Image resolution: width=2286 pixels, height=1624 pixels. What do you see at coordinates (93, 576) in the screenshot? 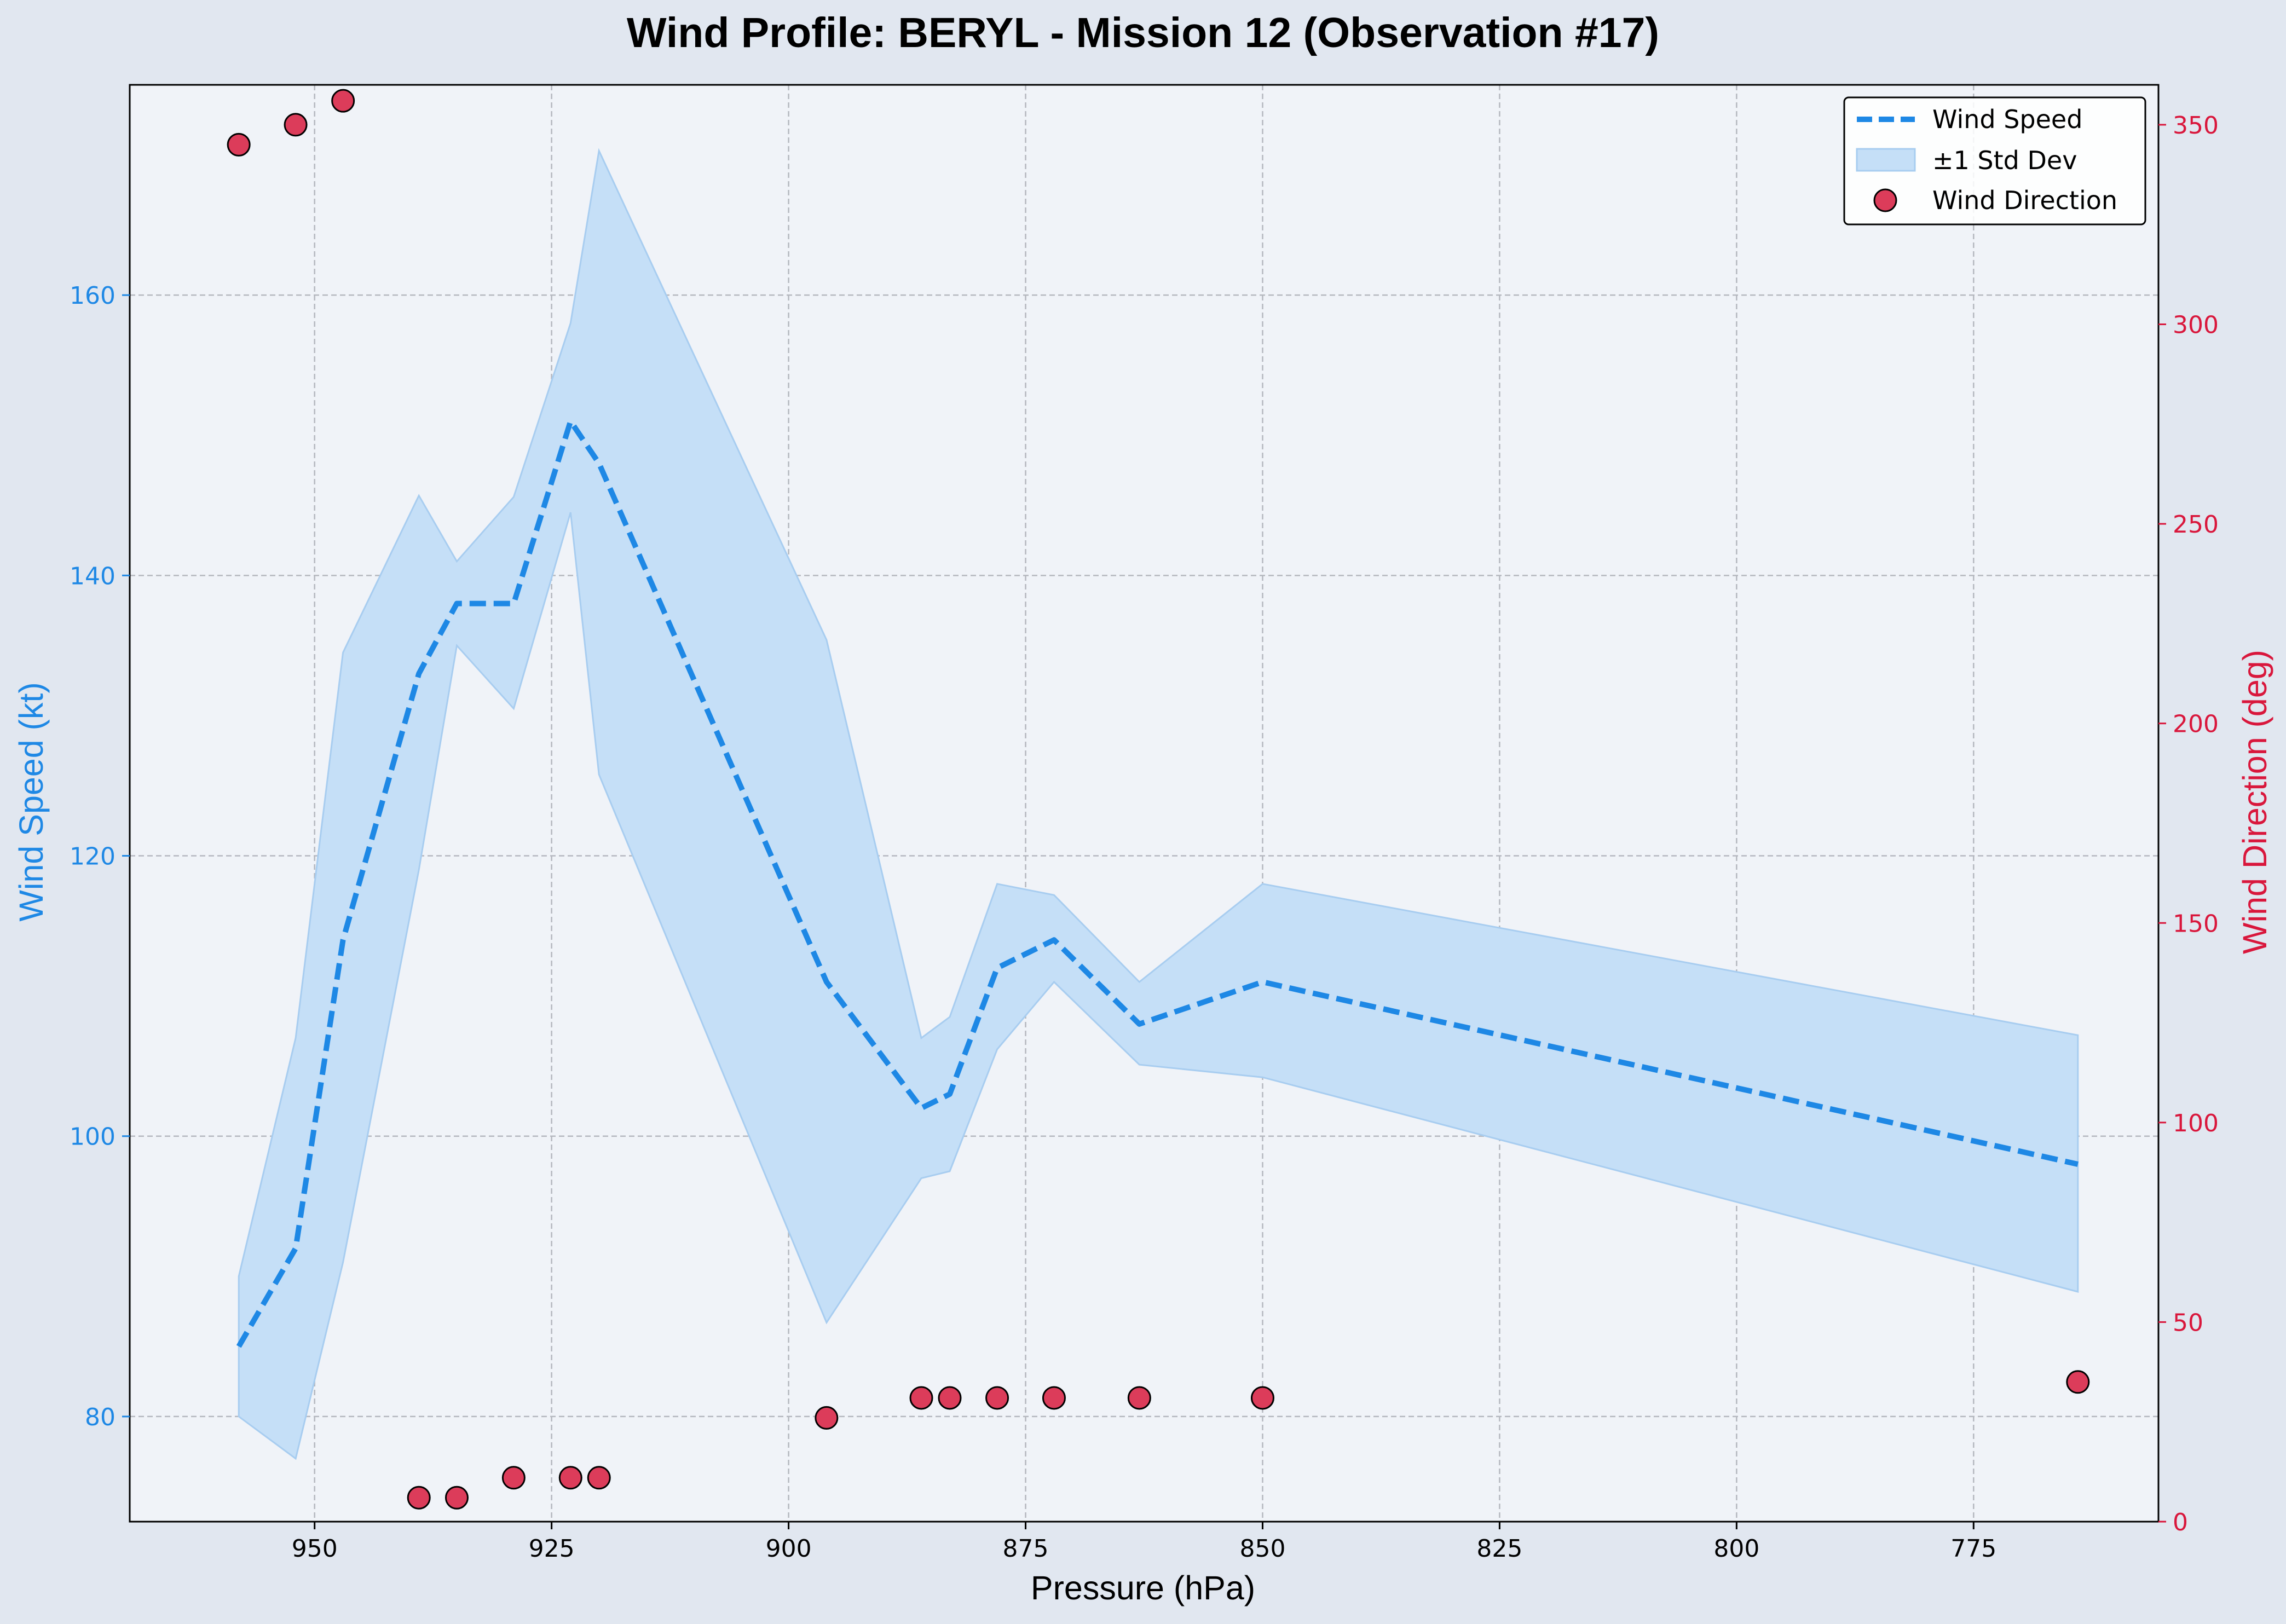
I see `y-tick-label-left: 140` at bounding box center [93, 576].